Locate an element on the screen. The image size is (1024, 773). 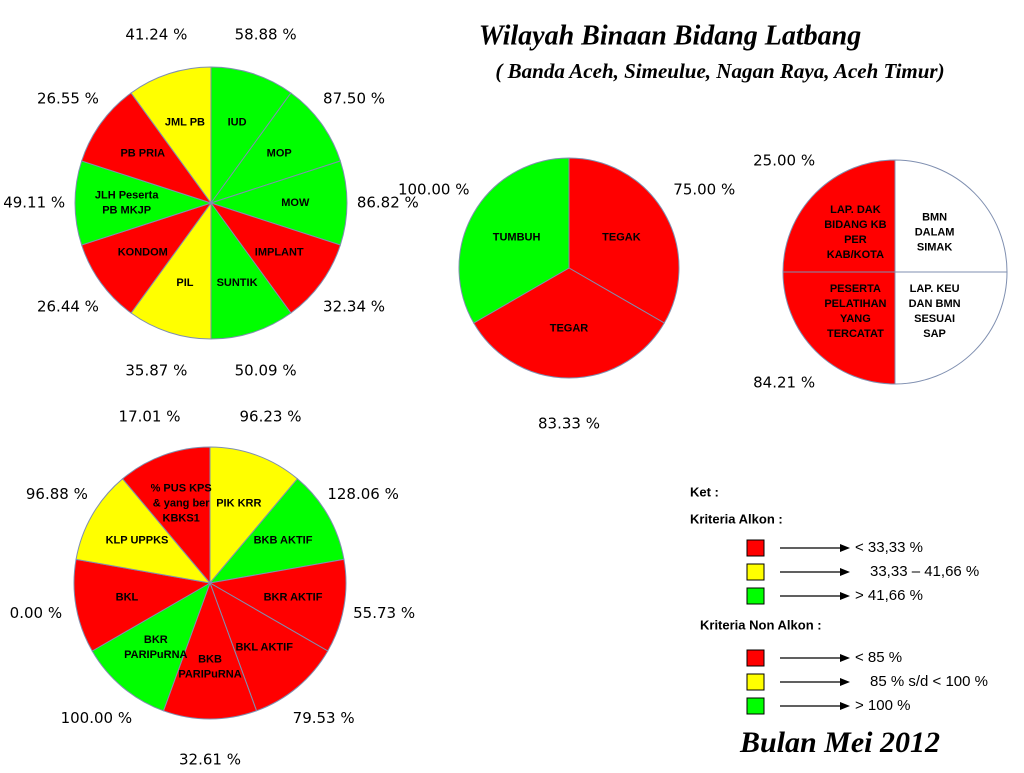
slice-label: BMN is located at coordinates (934, 217).